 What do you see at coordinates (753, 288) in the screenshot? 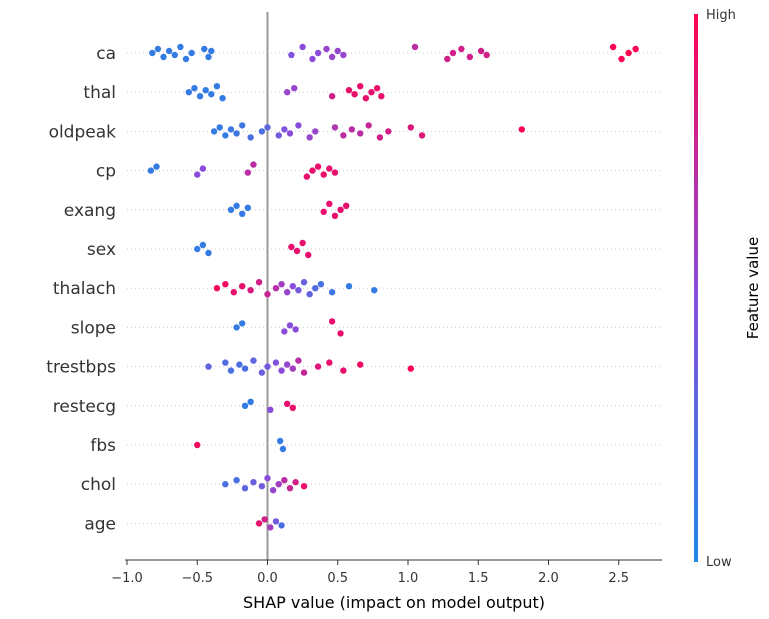
I see `colorbar-title: Feature value` at bounding box center [753, 288].